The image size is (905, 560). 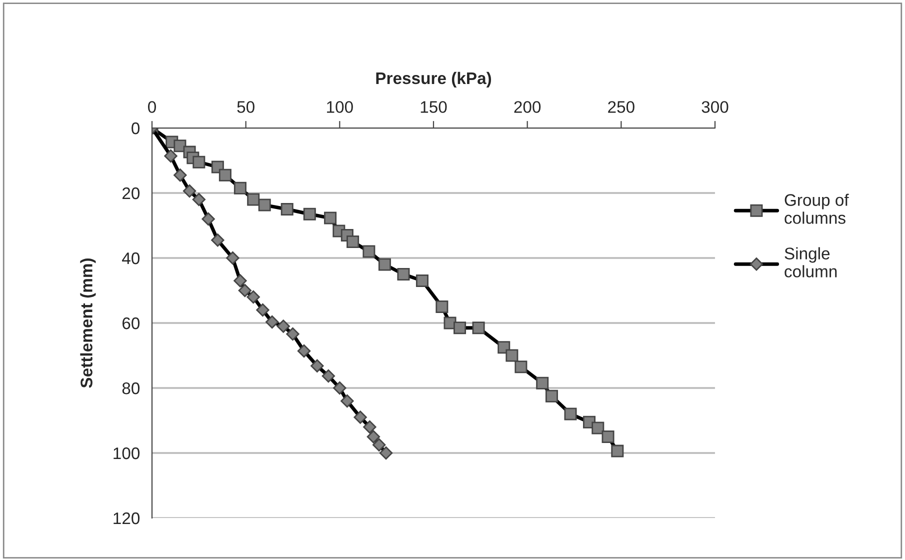 I want to click on x-tick-label: 100, so click(x=340, y=107).